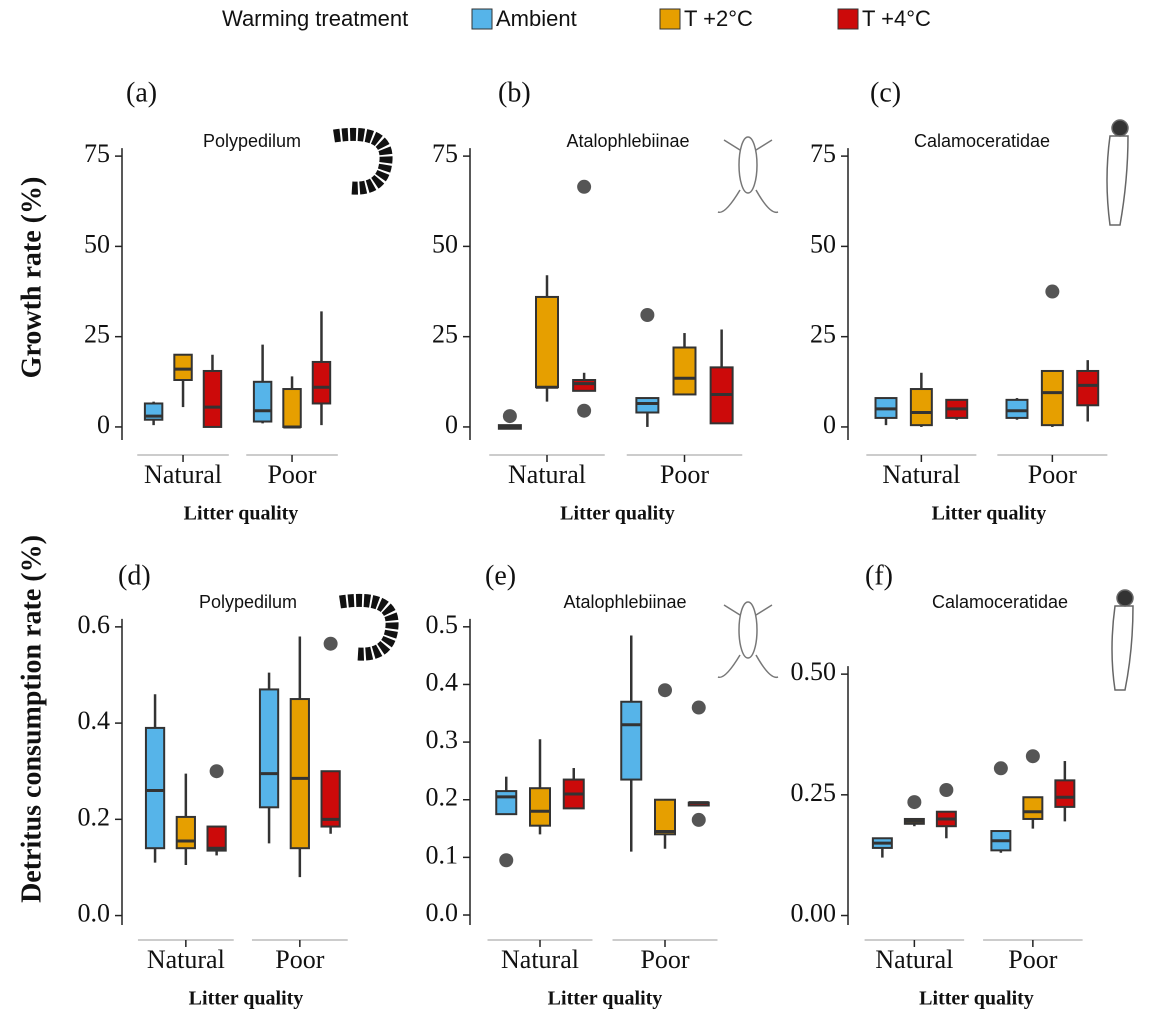  I want to click on panel-label: (d), so click(134, 575).